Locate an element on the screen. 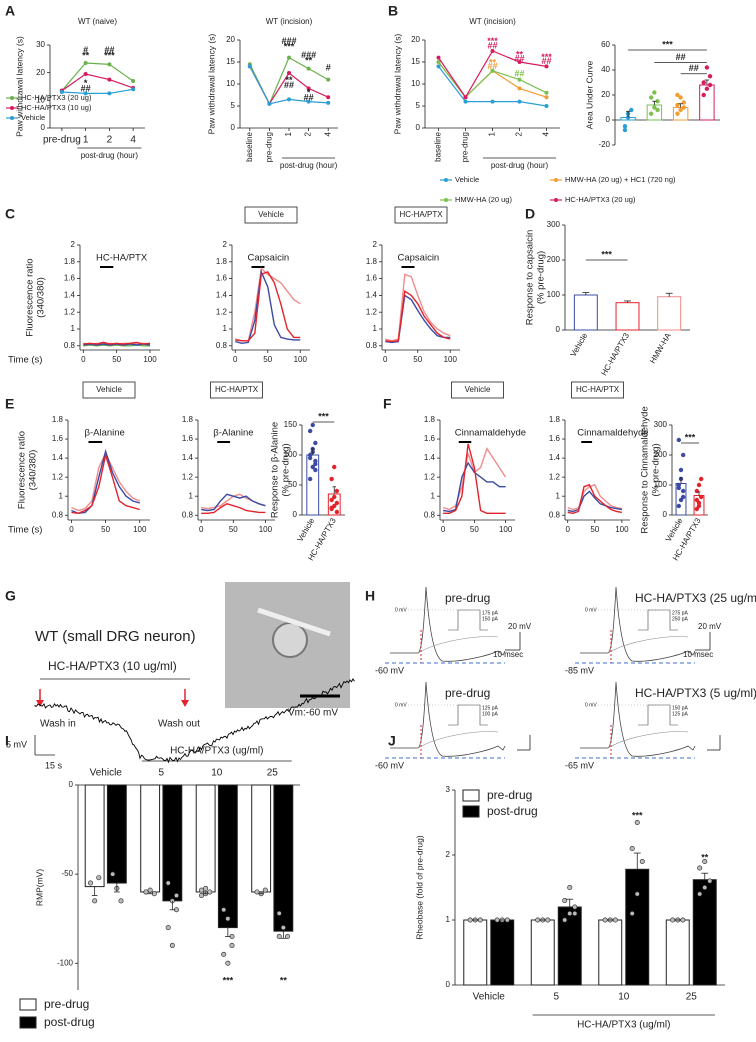 This screenshot has height=1042, width=756. annotation: ## is located at coordinates (109, 50).